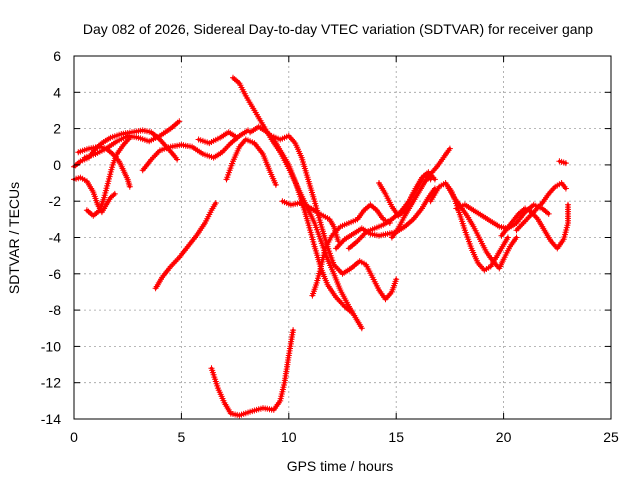 The width and height of the screenshot is (640, 480). I want to click on x-tick-labels: 0 5 10 15 20 25, so click(344, 437).